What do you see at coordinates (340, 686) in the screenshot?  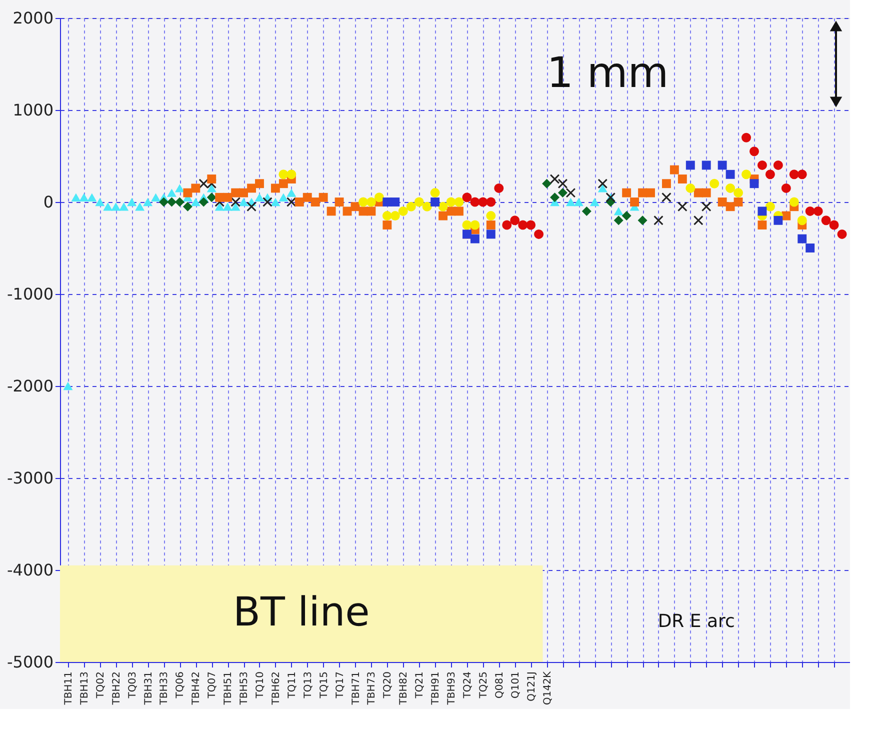 I see `x-tick-label: TQ17` at bounding box center [340, 686].